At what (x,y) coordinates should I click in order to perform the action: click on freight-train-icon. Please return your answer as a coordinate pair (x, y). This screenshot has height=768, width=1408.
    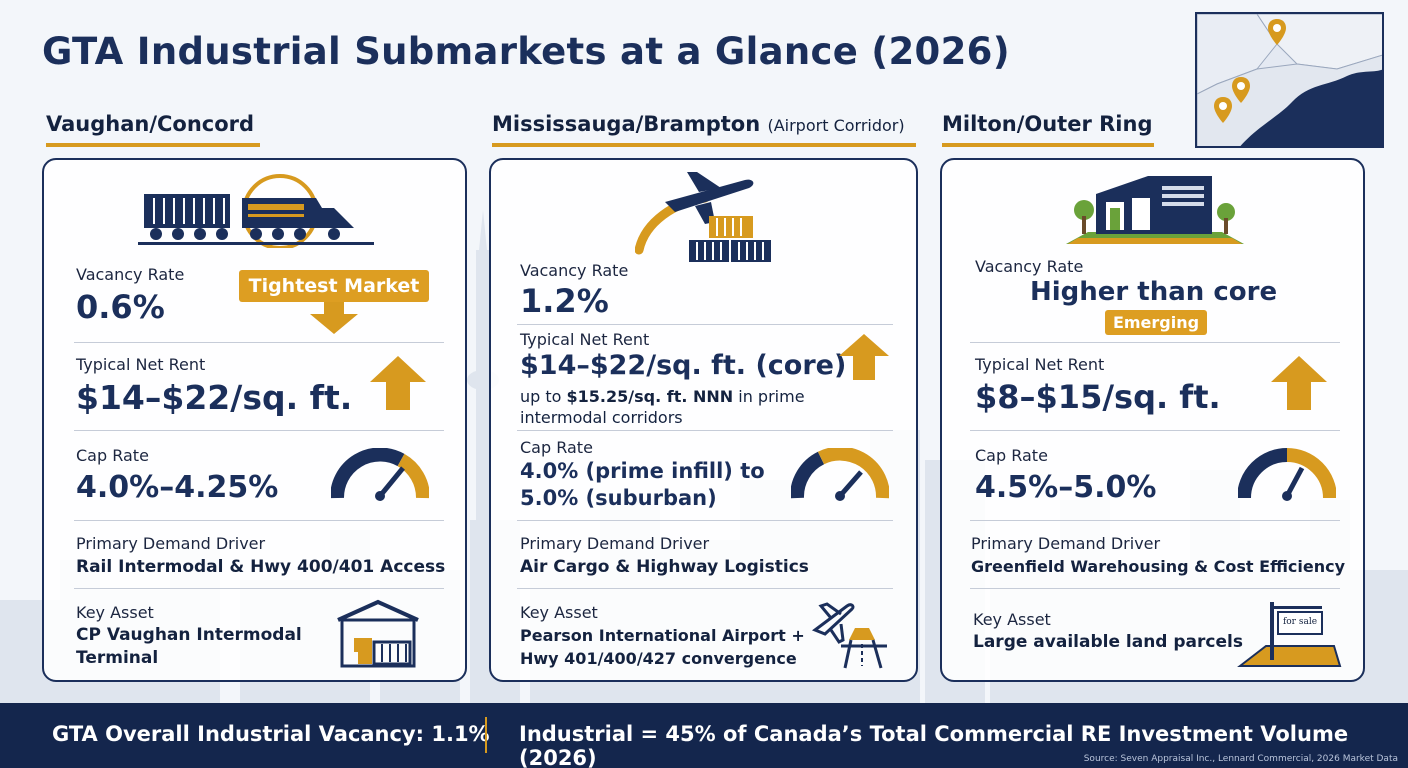
    Looking at the image, I should click on (256, 211).